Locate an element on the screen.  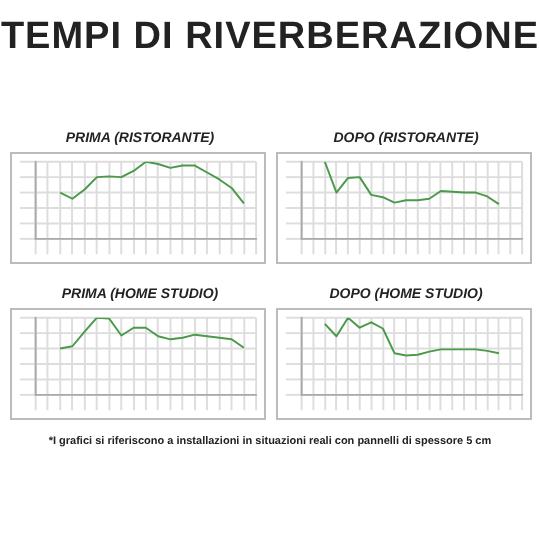
chart-title: TEMPI DI RIVERBERAZIONE is located at coordinates (270, 38).